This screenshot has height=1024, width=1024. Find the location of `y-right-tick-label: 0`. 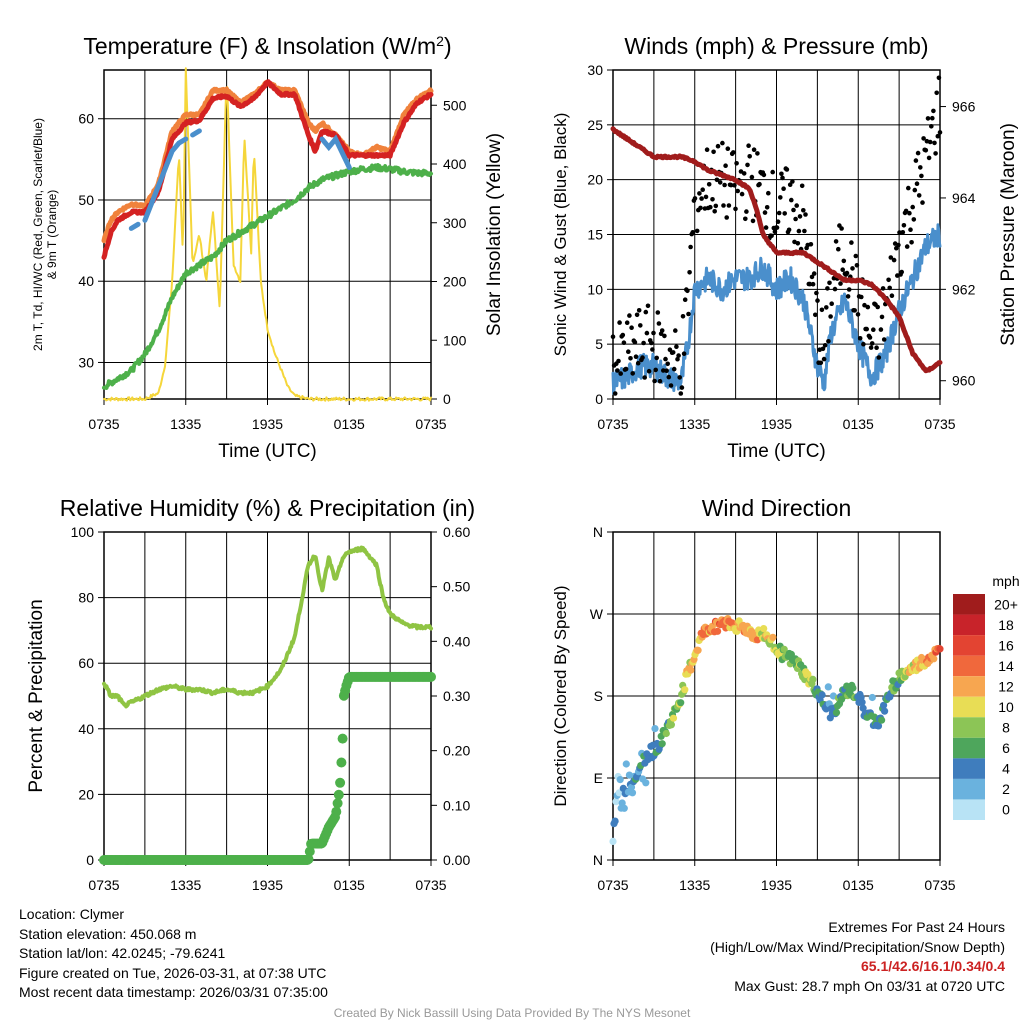

y-right-tick-label: 0 is located at coordinates (447, 399).